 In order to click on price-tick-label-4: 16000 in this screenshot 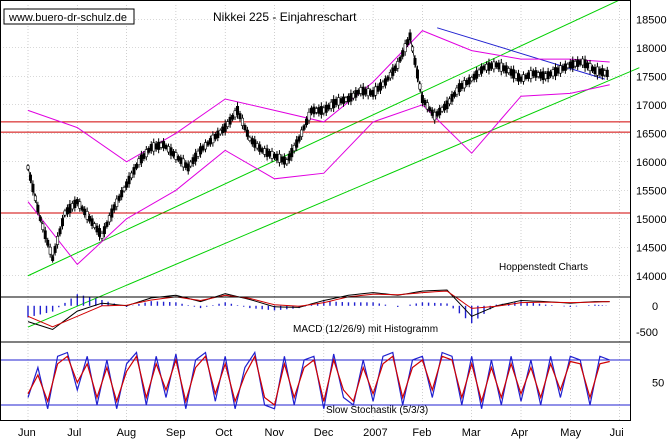, I will do `click(651, 163)`.